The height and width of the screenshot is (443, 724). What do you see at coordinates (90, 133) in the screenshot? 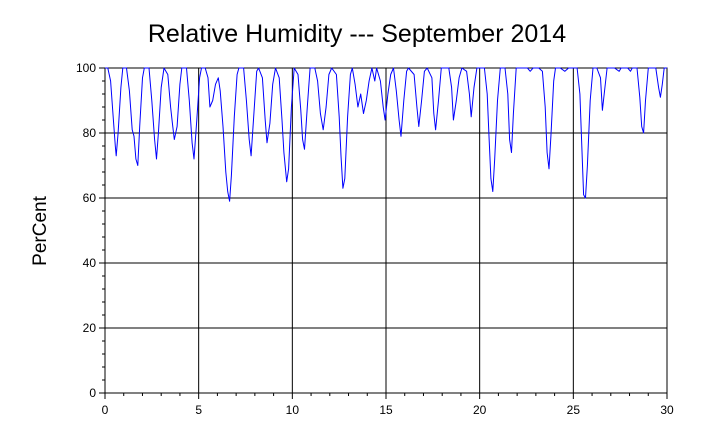
I see `y-tick-label-80: 80` at bounding box center [90, 133].